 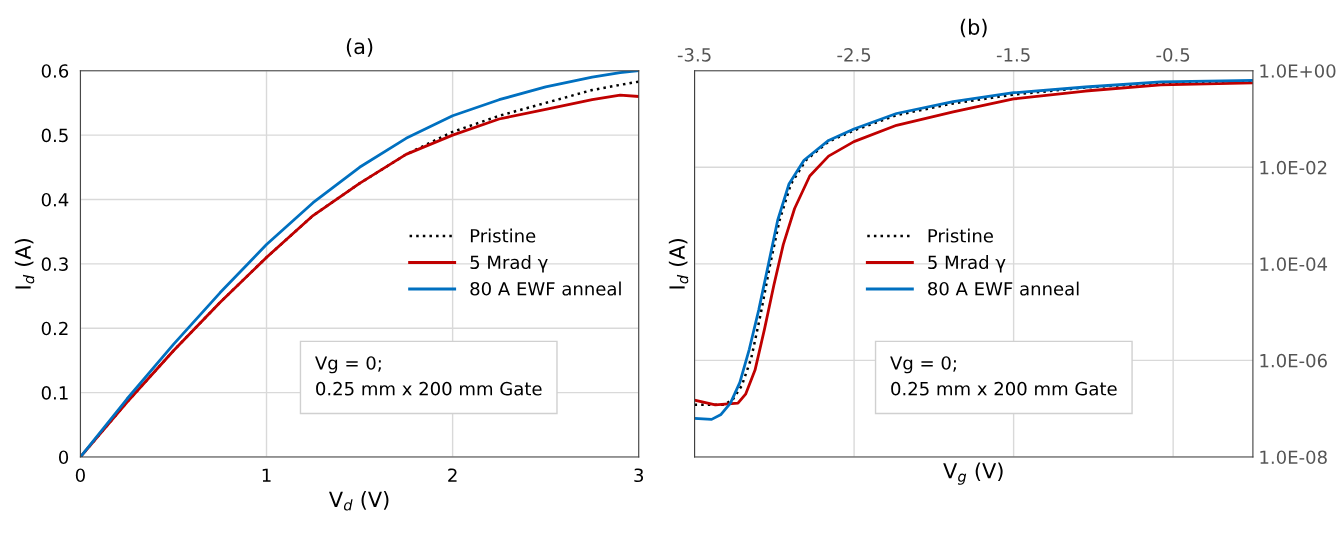 I want to click on x-tick-label: 2, so click(x=452, y=475).